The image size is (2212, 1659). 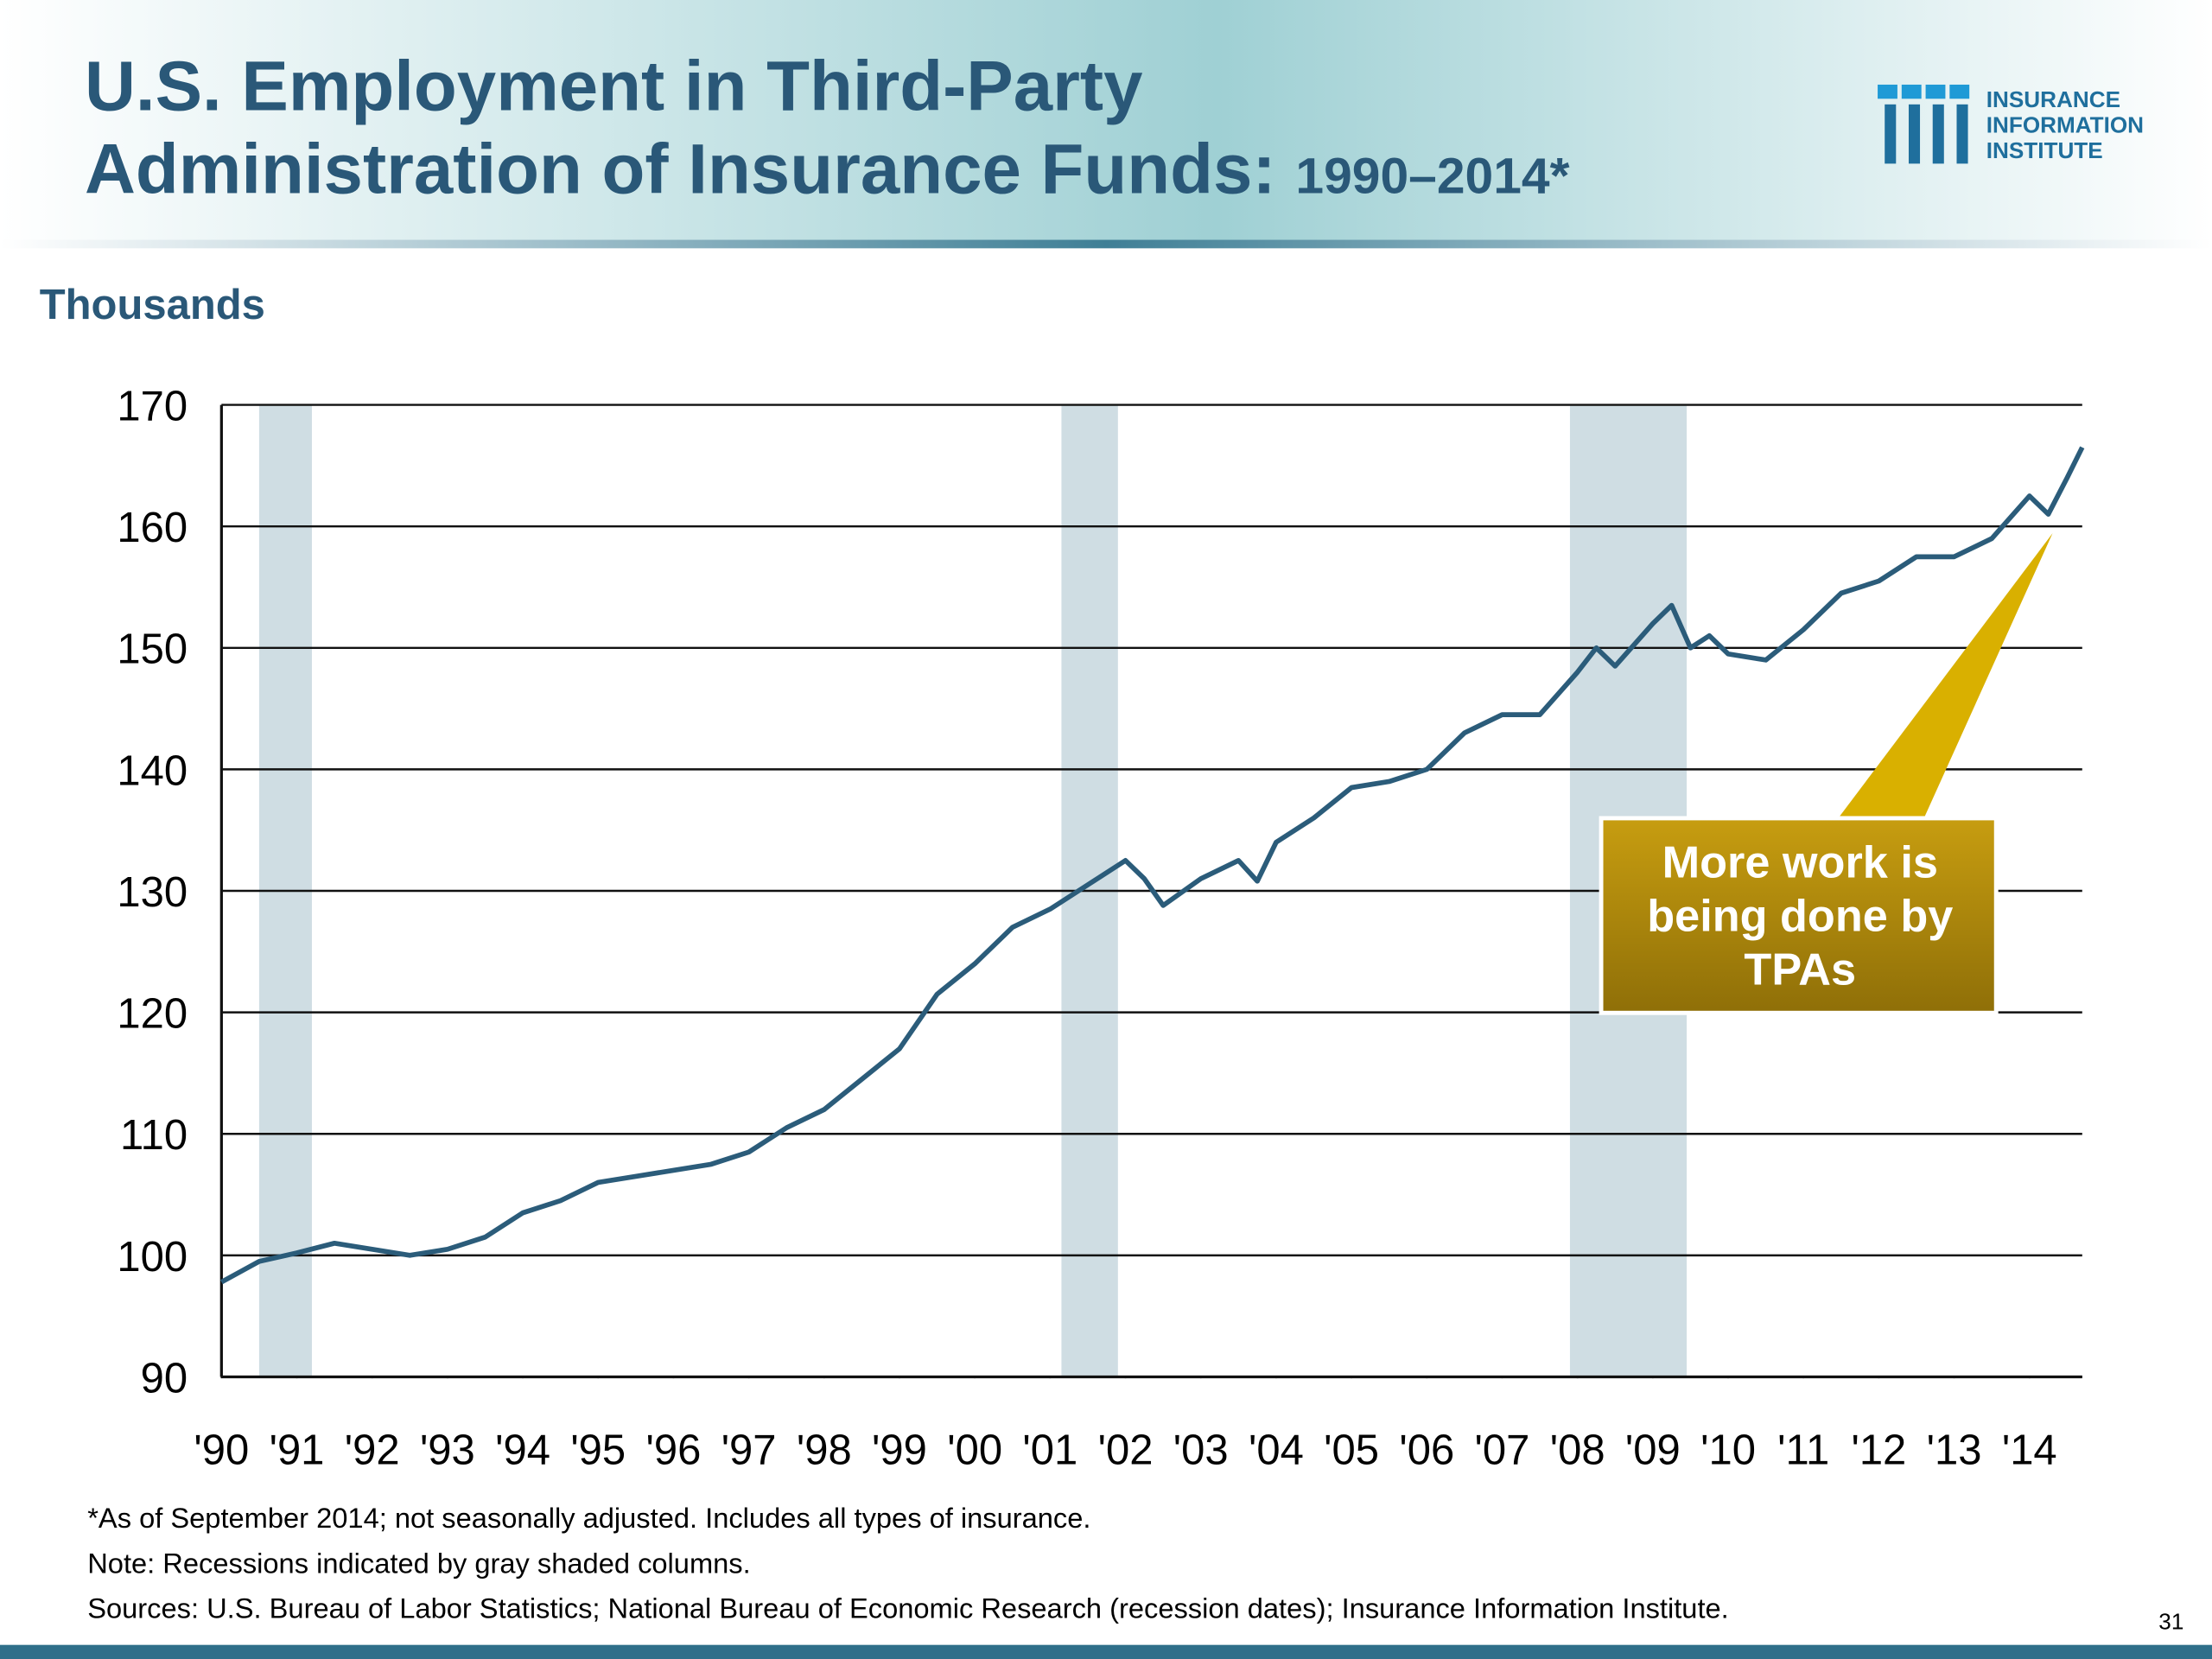 I want to click on logo: INSURANCE INFORMATION INSTITUTE, so click(x=2011, y=124).